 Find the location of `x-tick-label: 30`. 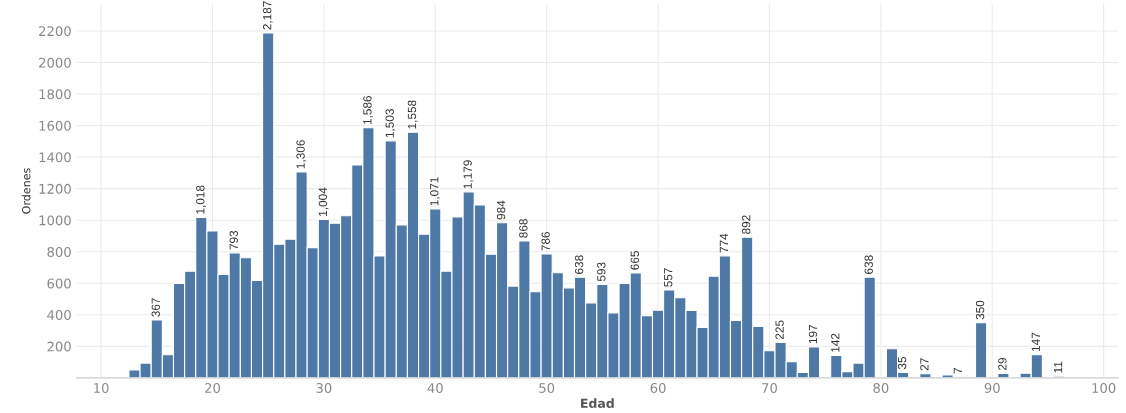

x-tick-label: 30 is located at coordinates (324, 387).